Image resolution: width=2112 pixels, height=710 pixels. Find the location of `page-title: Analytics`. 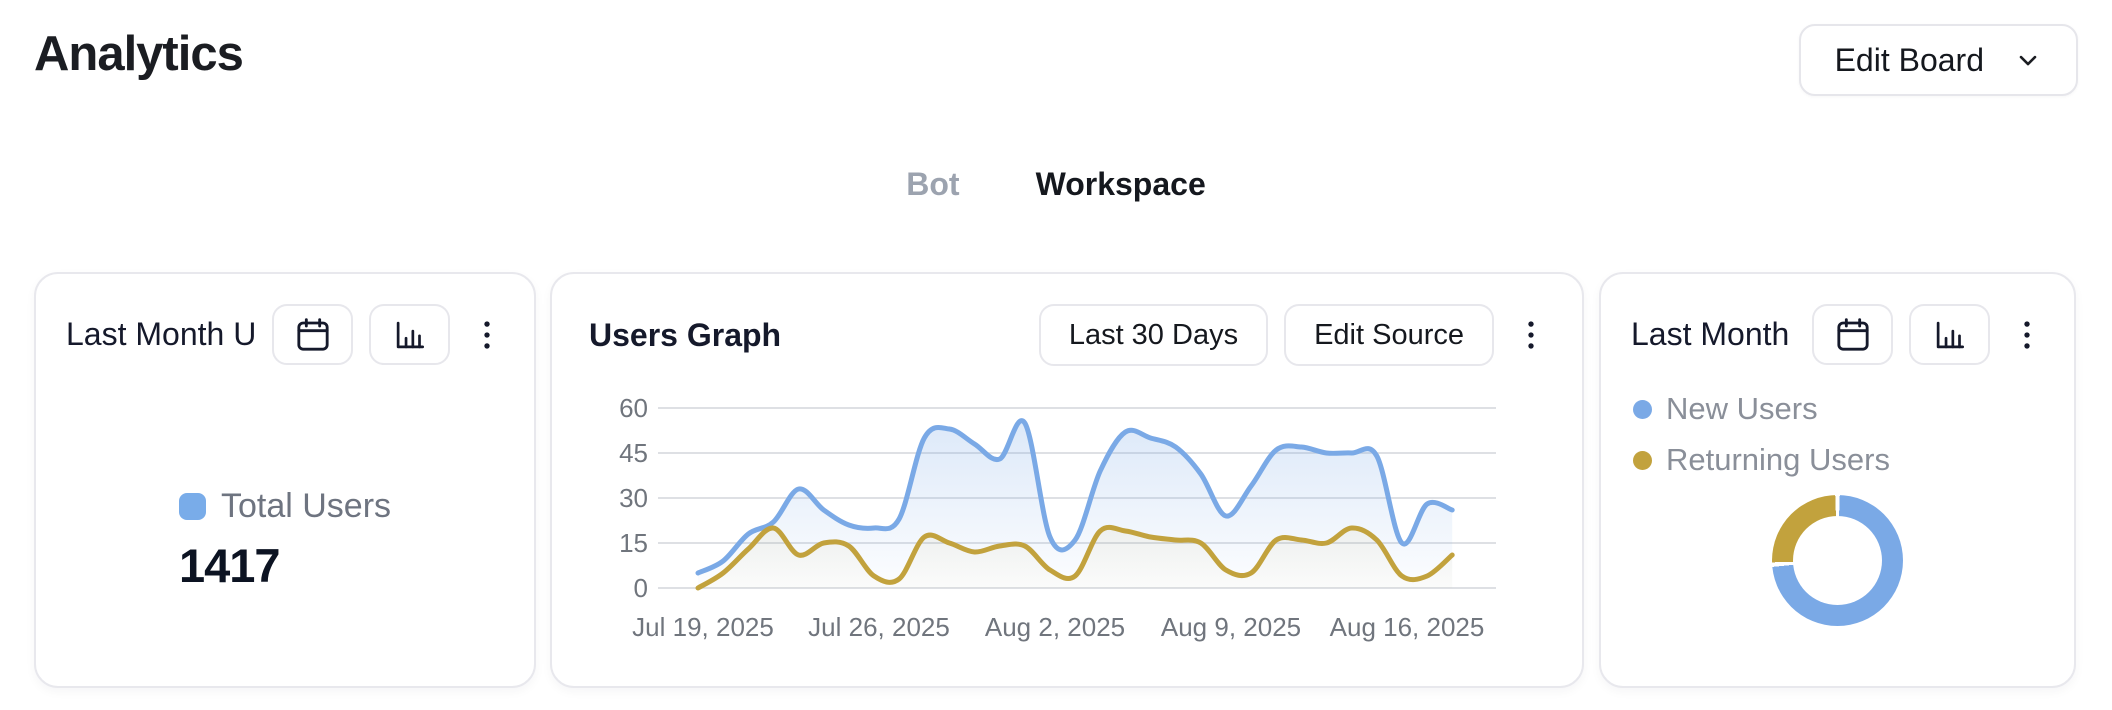

page-title: Analytics is located at coordinates (139, 54).